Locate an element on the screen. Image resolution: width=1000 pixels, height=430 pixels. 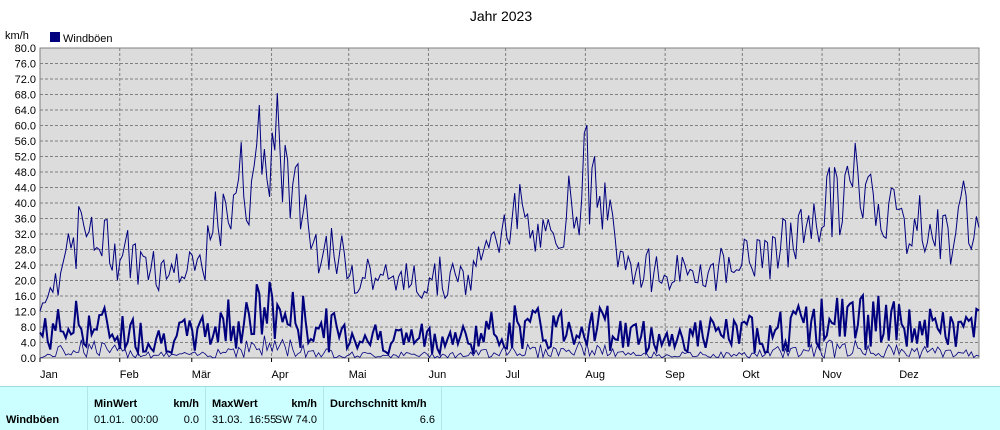
y-tick-label: 24.0 is located at coordinates (25, 266).